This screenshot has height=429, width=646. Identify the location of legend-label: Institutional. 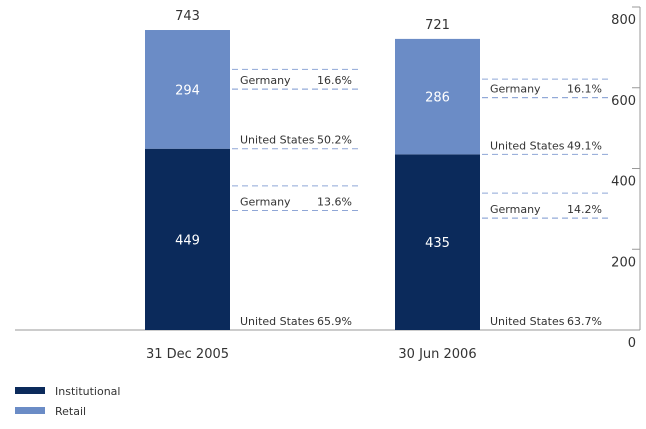
(87, 391).